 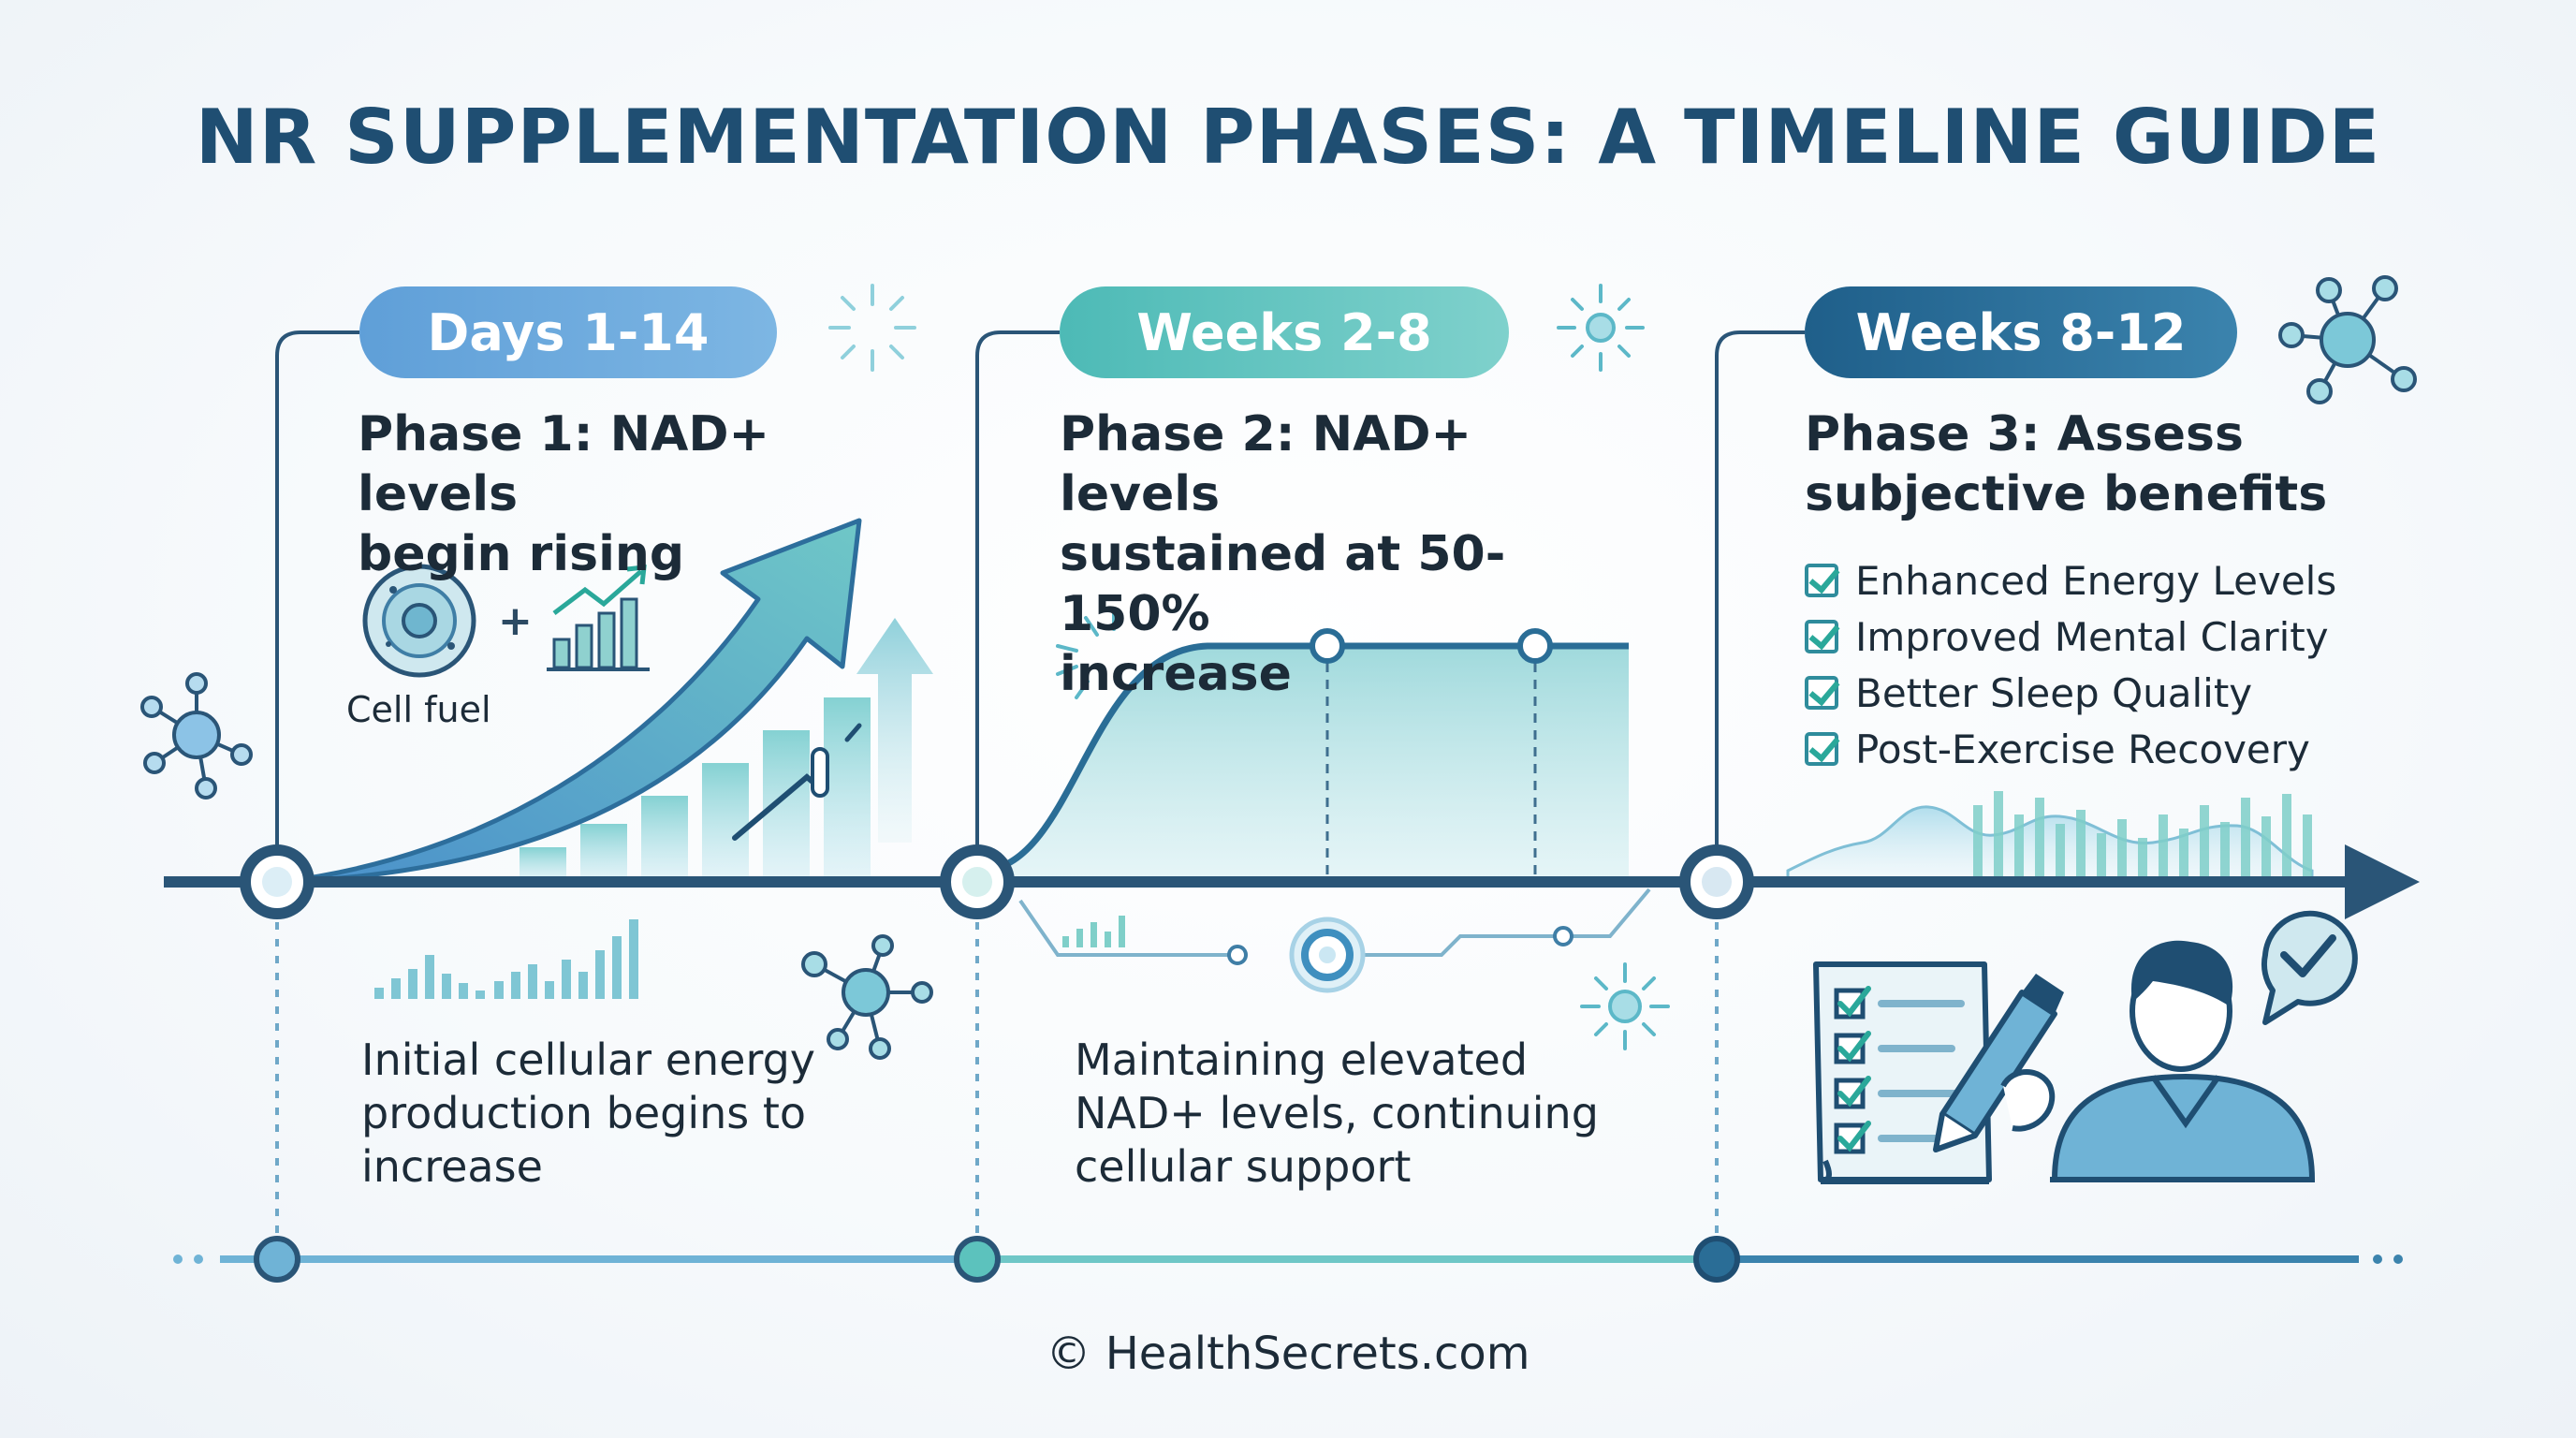 What do you see at coordinates (2142, 836) in the screenshot?
I see `benefit-bars` at bounding box center [2142, 836].